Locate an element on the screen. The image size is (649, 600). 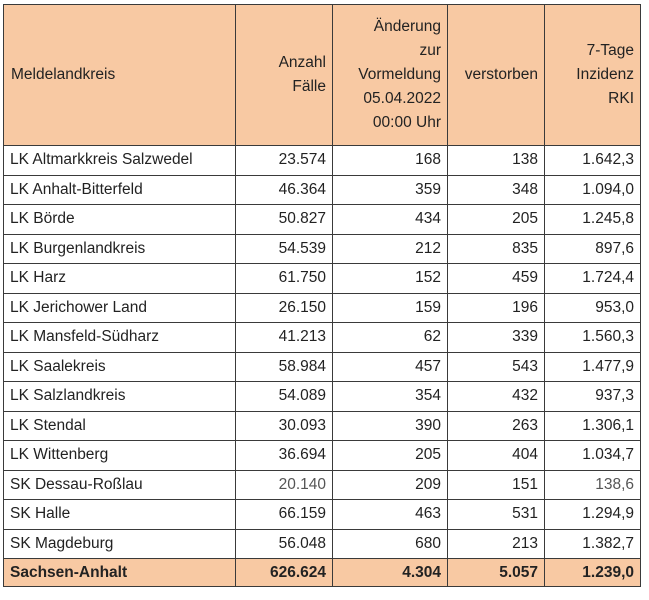
deceased-cell: 205 is located at coordinates (496, 219).